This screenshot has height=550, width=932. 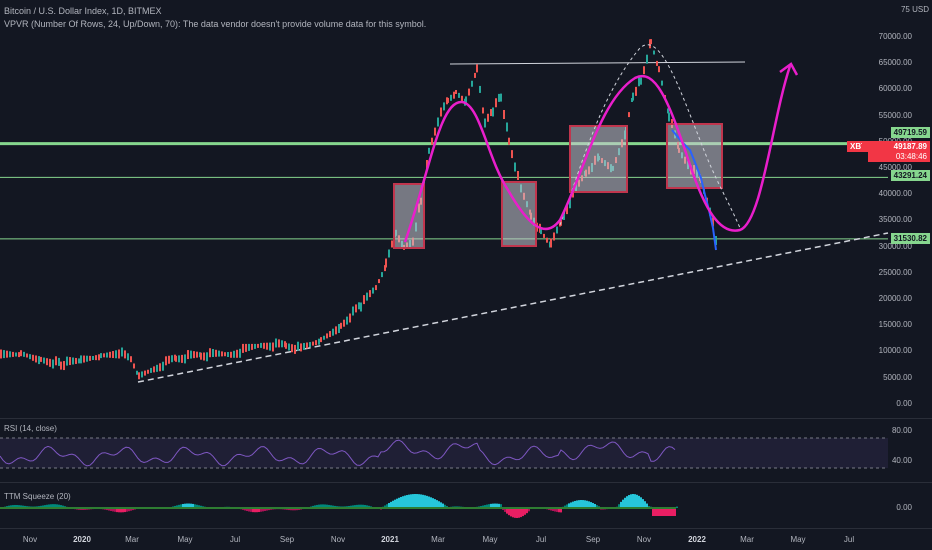 What do you see at coordinates (644, 539) in the screenshot?
I see `time-tick-label: Nov` at bounding box center [644, 539].